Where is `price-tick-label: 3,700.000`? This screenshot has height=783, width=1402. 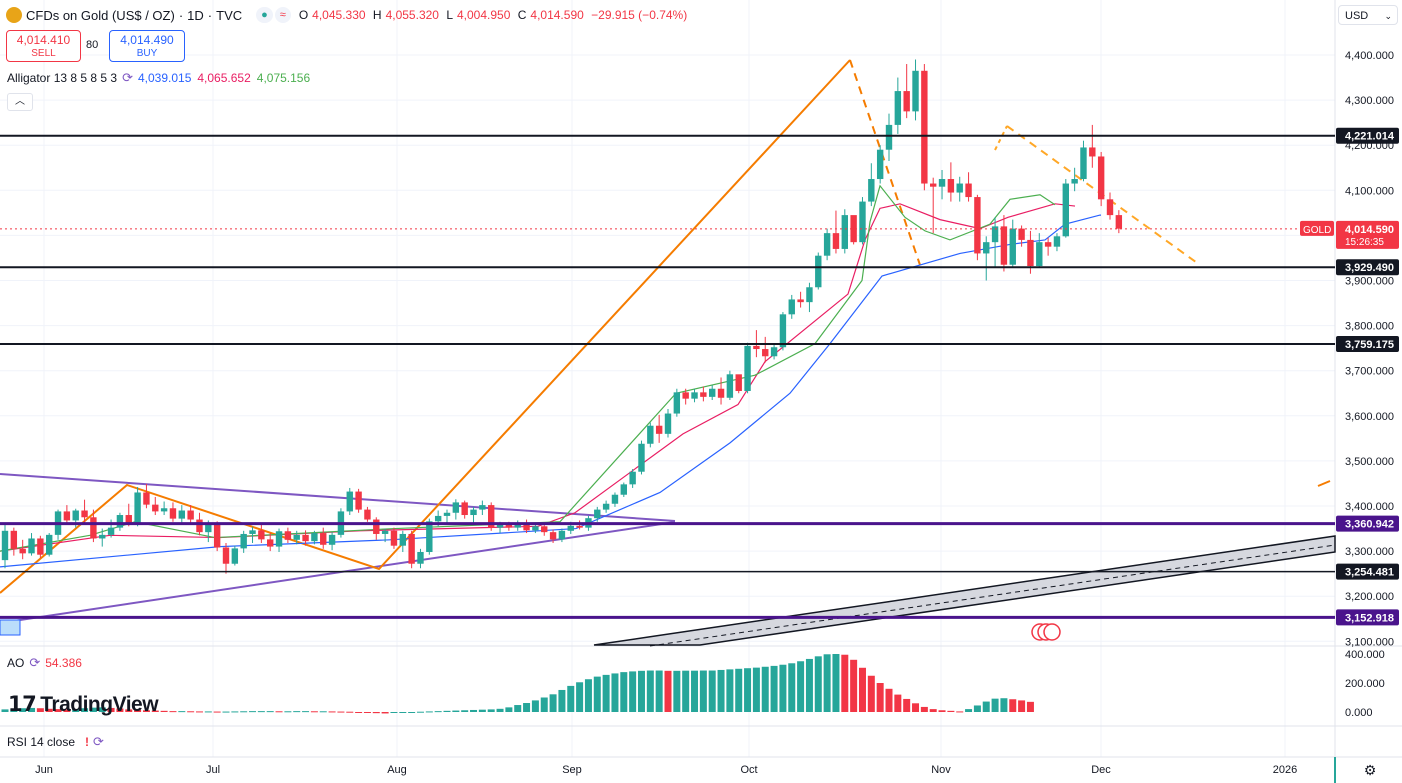
price-tick-label: 3,700.000 is located at coordinates (1369, 372).